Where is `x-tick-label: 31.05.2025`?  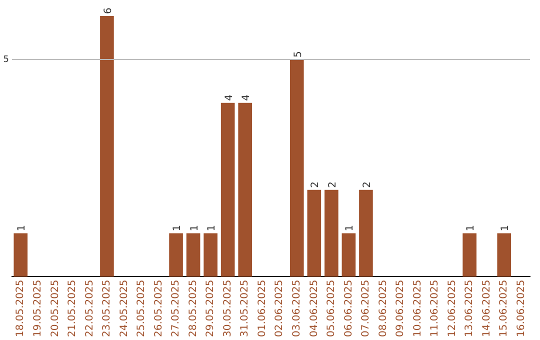
x-tick-label: 31.05.2025 is located at coordinates (245, 309).